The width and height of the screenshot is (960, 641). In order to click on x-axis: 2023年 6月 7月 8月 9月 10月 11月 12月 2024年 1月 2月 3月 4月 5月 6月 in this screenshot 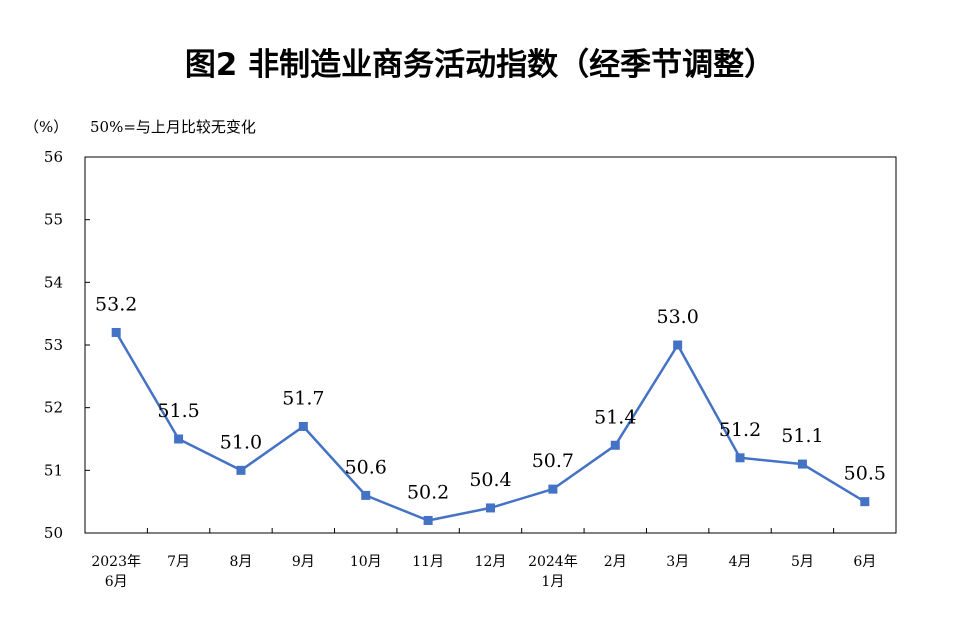, I will do `click(483, 559)`.